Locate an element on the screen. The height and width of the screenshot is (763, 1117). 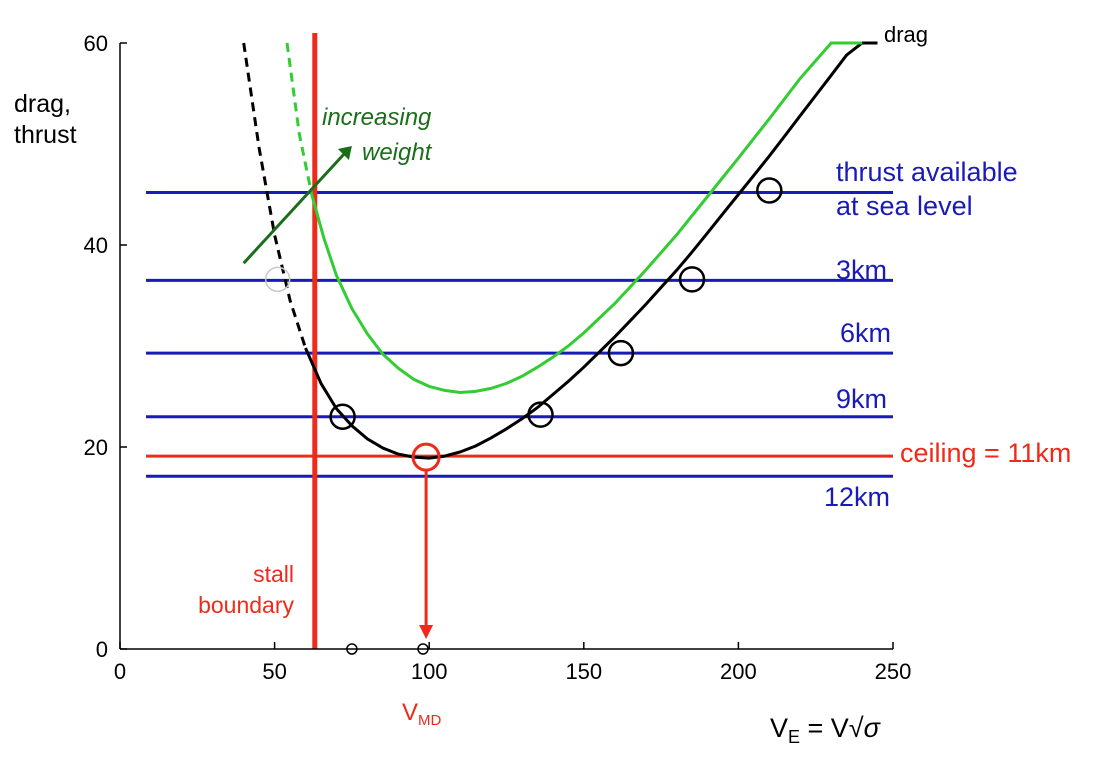
ceiling-label: ceiling = 11km is located at coordinates (985, 453).